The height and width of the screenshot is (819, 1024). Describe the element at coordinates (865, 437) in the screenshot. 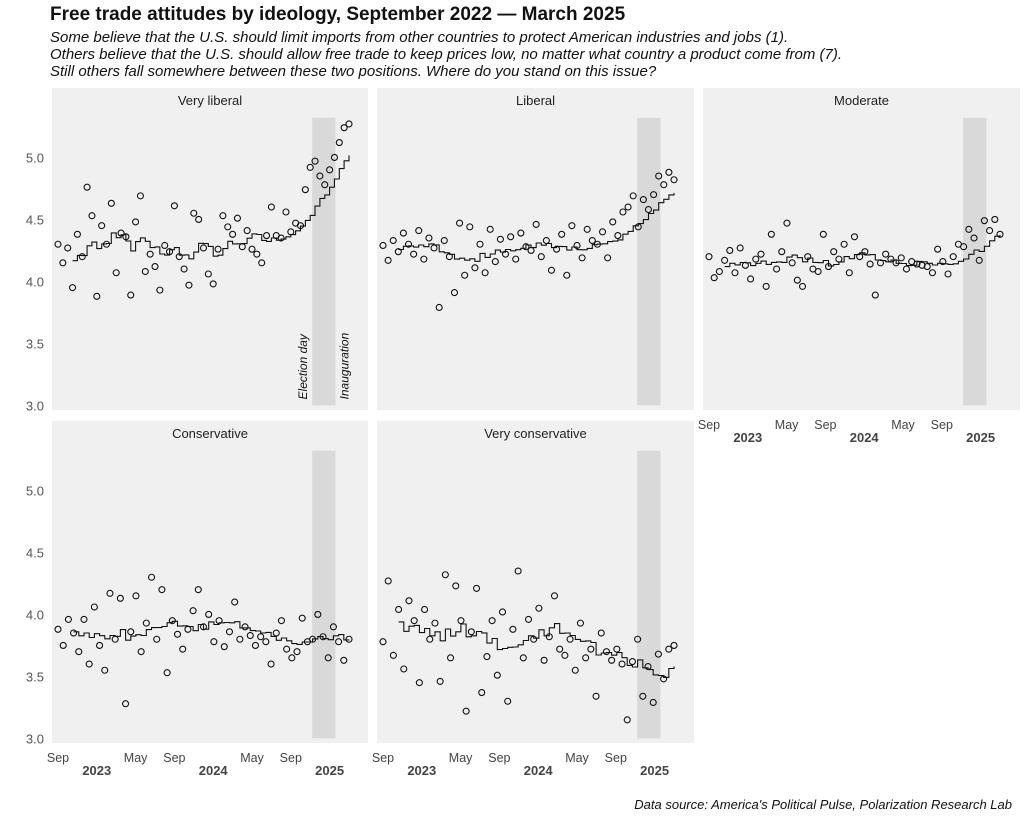

I see `x-year-label: 2024` at that location.